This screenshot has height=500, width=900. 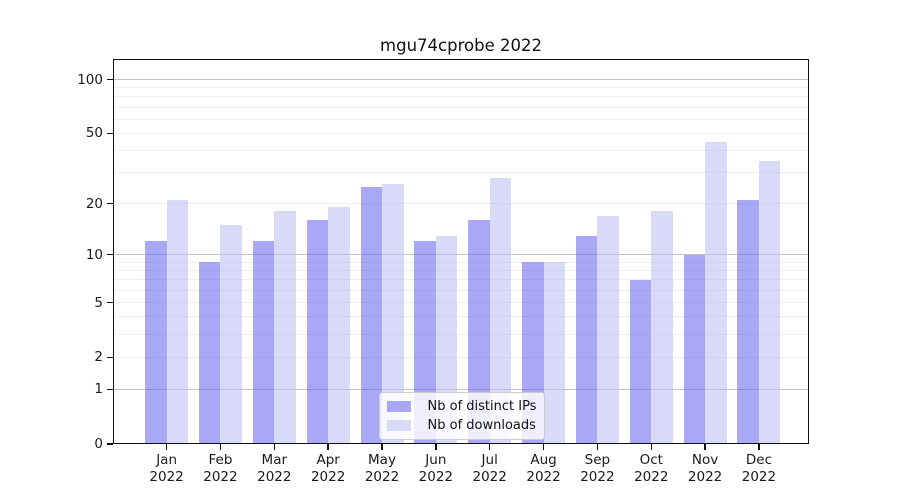 I want to click on x-tick-label: Sep 2022, so click(x=597, y=468).